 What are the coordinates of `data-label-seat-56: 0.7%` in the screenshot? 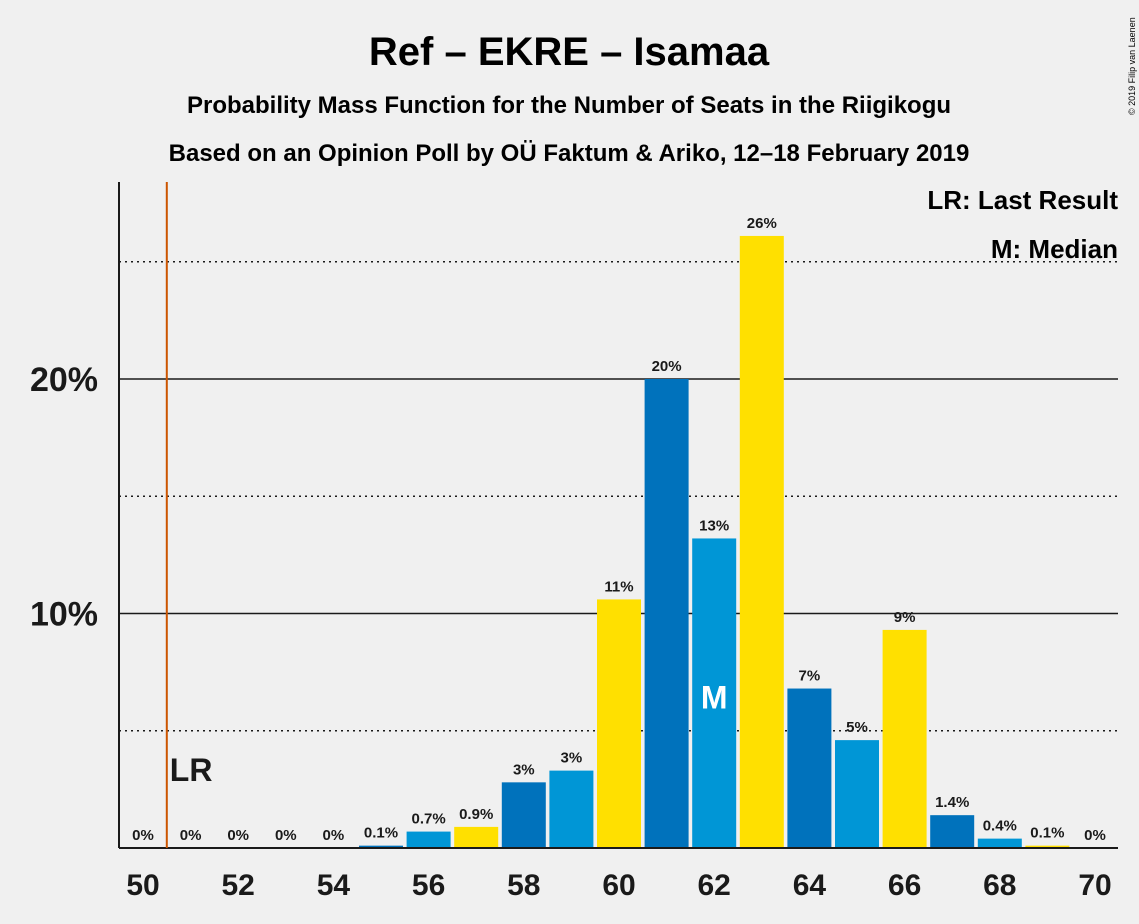 It's located at (428, 819).